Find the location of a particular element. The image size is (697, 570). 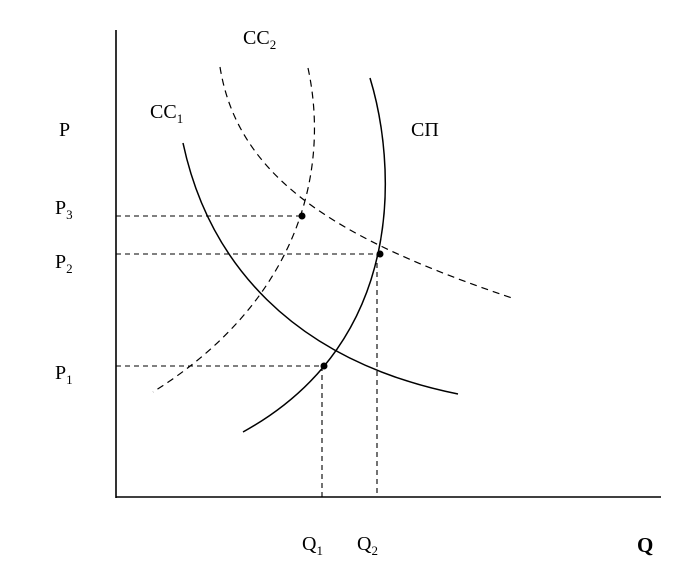

y-axis-label: P is located at coordinates (64, 130).